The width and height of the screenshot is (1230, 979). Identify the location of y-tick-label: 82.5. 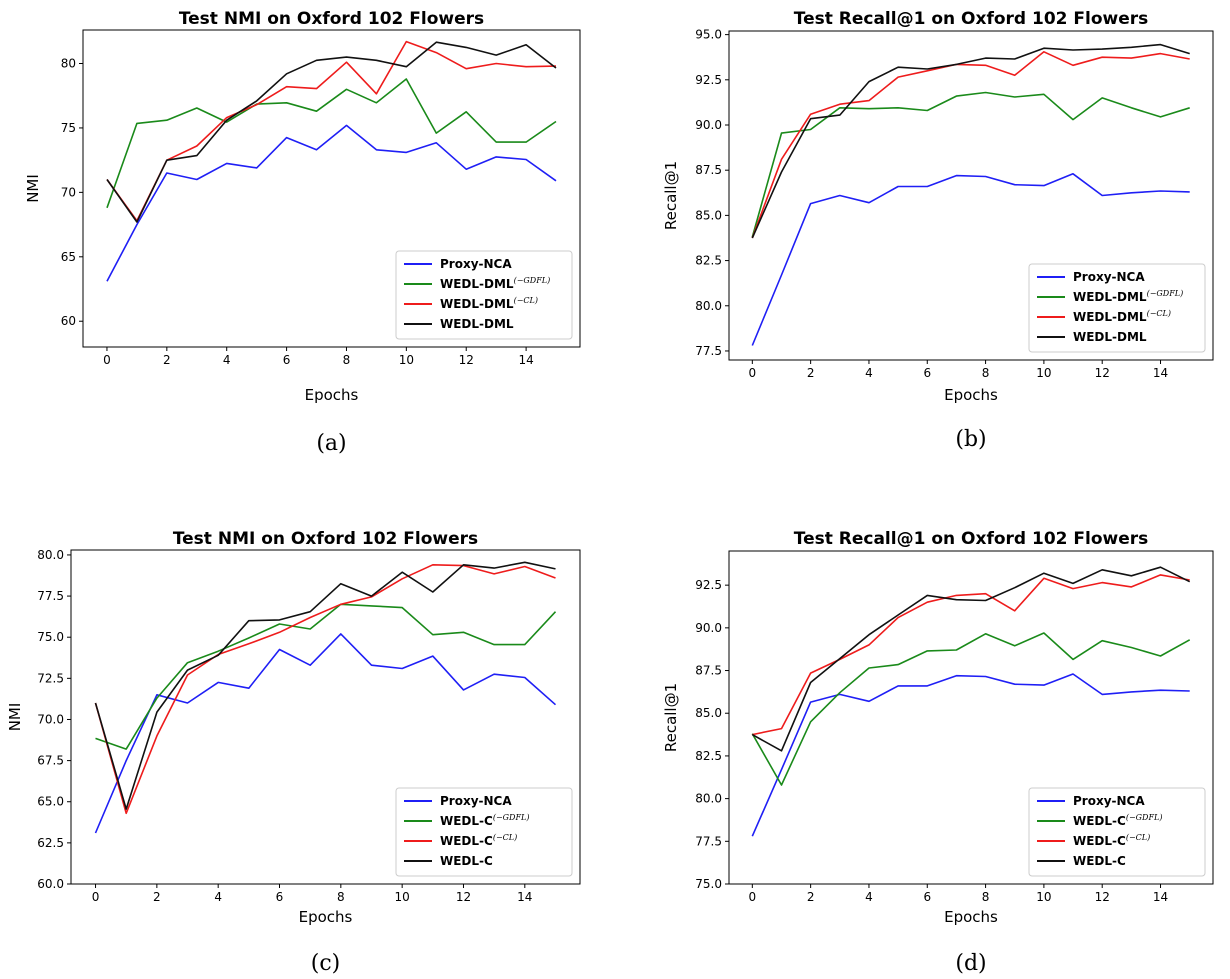
(708, 261).